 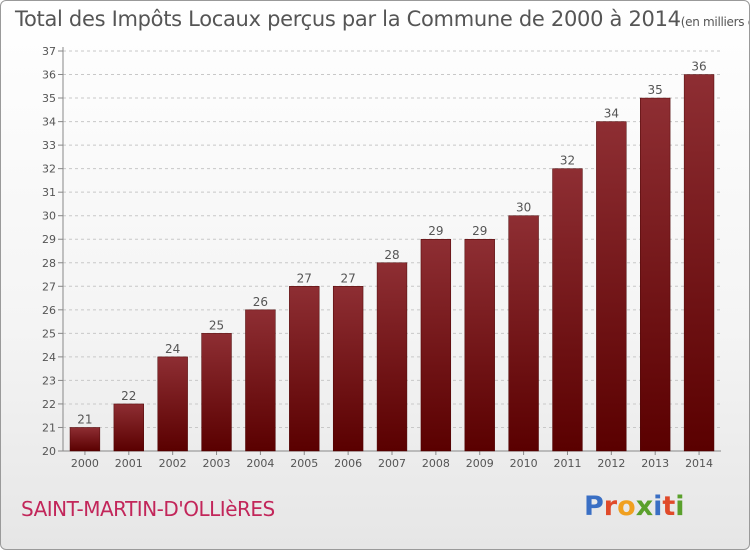 I want to click on bar-2007, so click(x=392, y=357).